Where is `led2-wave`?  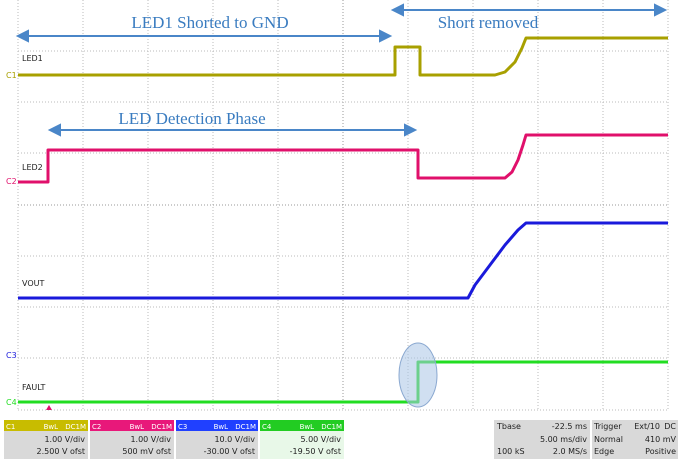 led2-wave is located at coordinates (343, 158).